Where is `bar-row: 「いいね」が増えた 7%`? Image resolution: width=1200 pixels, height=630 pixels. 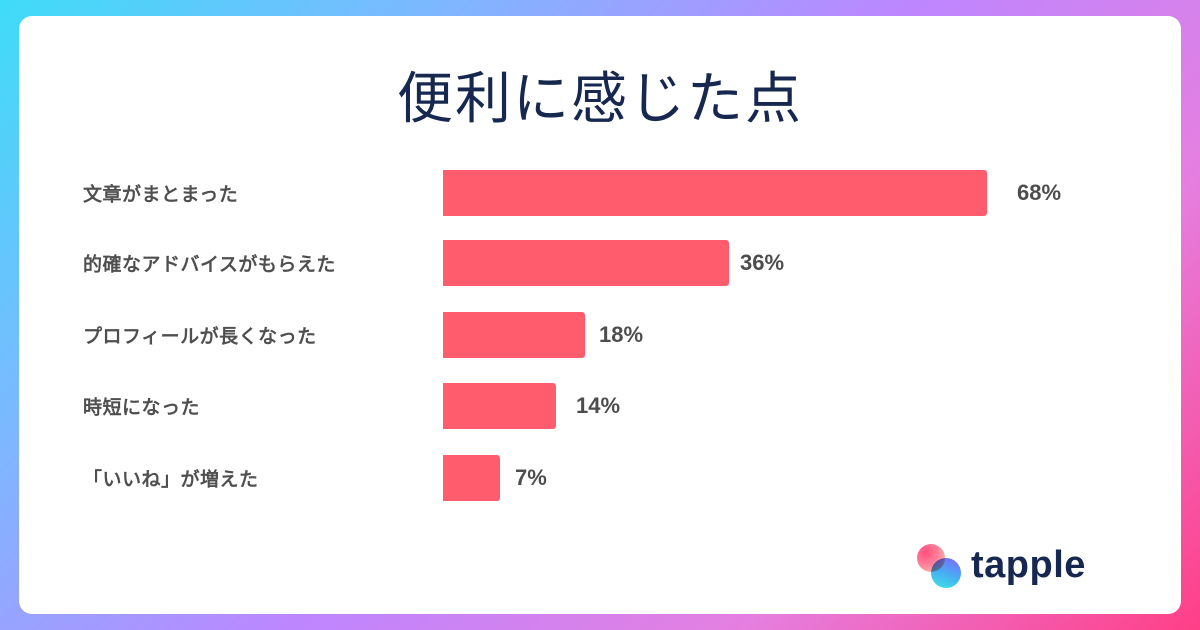
bar-row: 「いいね」が増えた 7% is located at coordinates (600, 478).